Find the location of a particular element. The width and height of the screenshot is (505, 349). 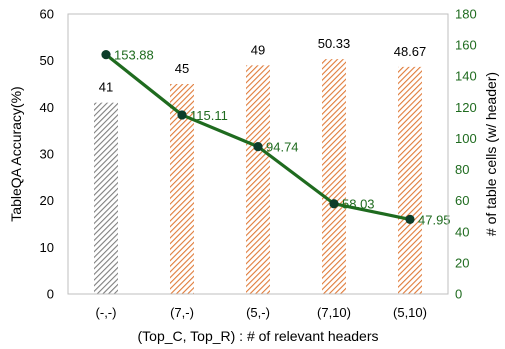

line-value-label: 58.03 is located at coordinates (358, 204).